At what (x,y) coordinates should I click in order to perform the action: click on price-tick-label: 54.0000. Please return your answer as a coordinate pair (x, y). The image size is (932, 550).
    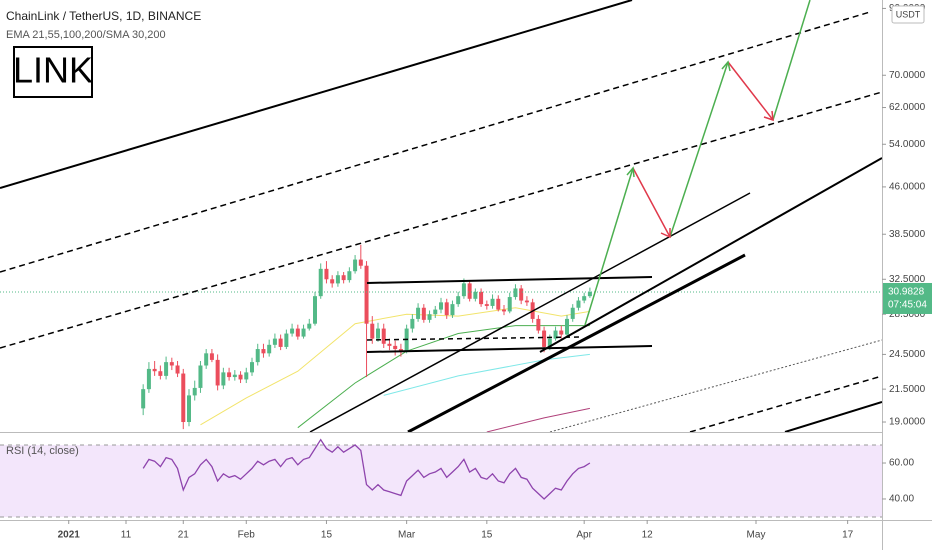
    Looking at the image, I should click on (907, 144).